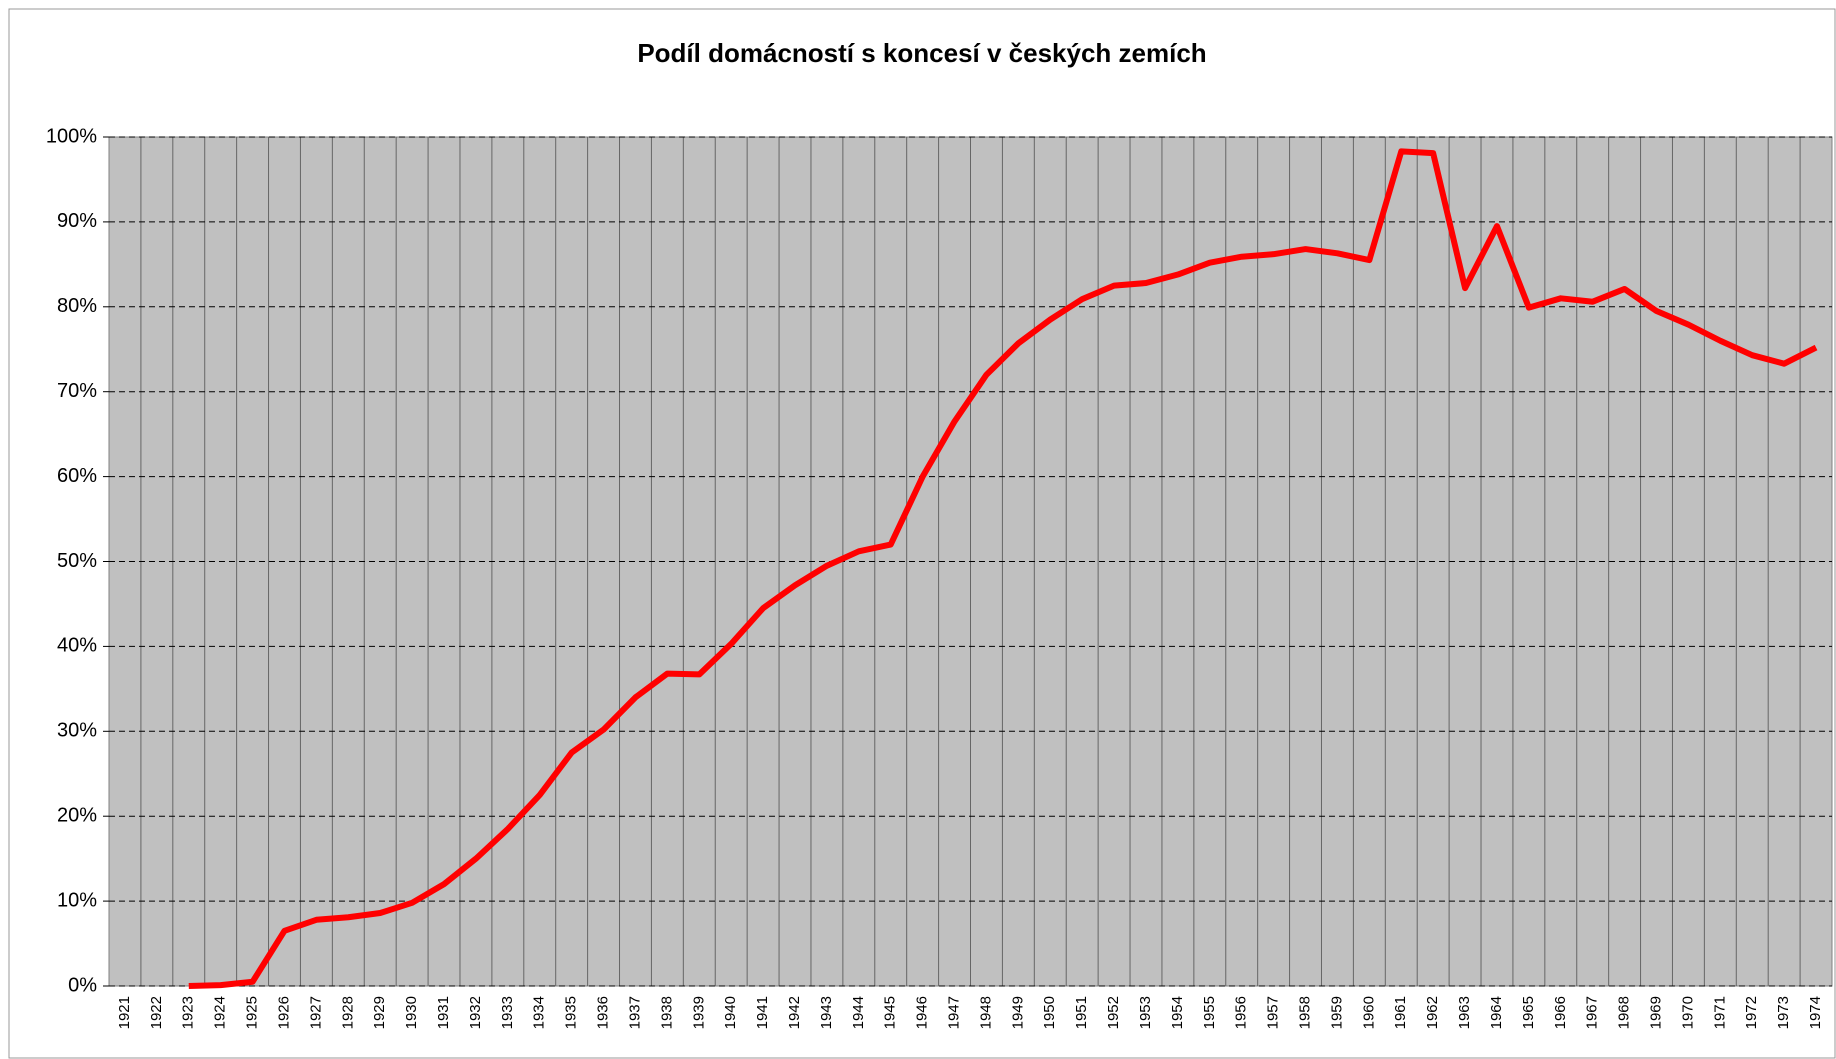  Describe the element at coordinates (347, 1012) in the screenshot. I see `x-tick-label: 1928` at that location.